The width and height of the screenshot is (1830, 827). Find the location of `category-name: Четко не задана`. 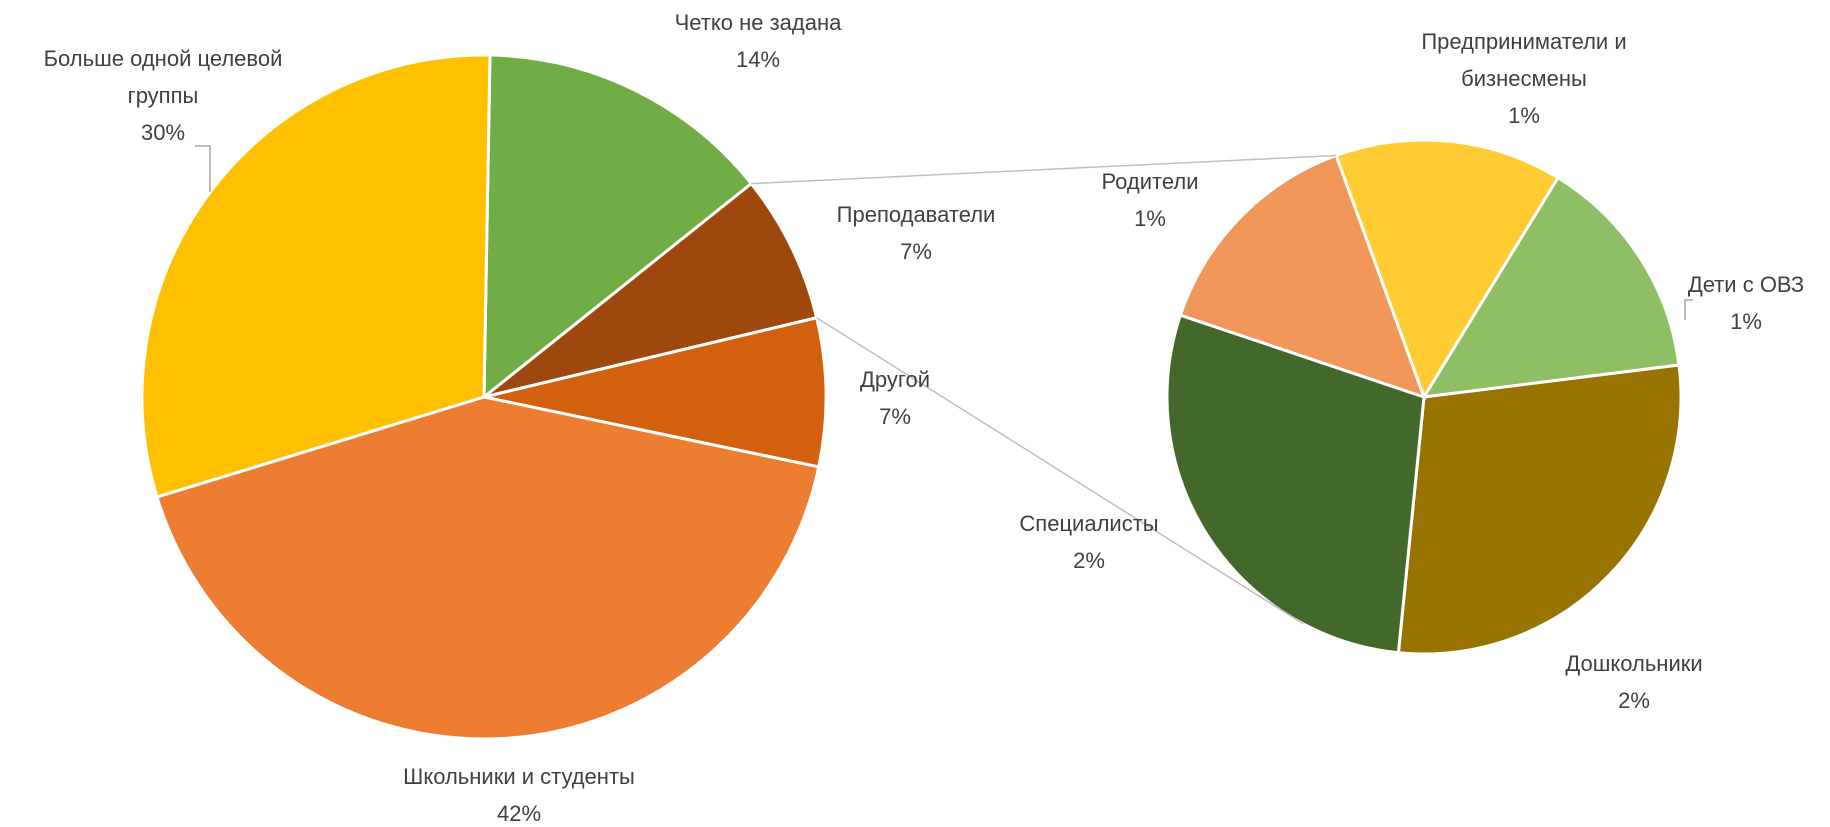

category-name: Четко не задана is located at coordinates (758, 22).